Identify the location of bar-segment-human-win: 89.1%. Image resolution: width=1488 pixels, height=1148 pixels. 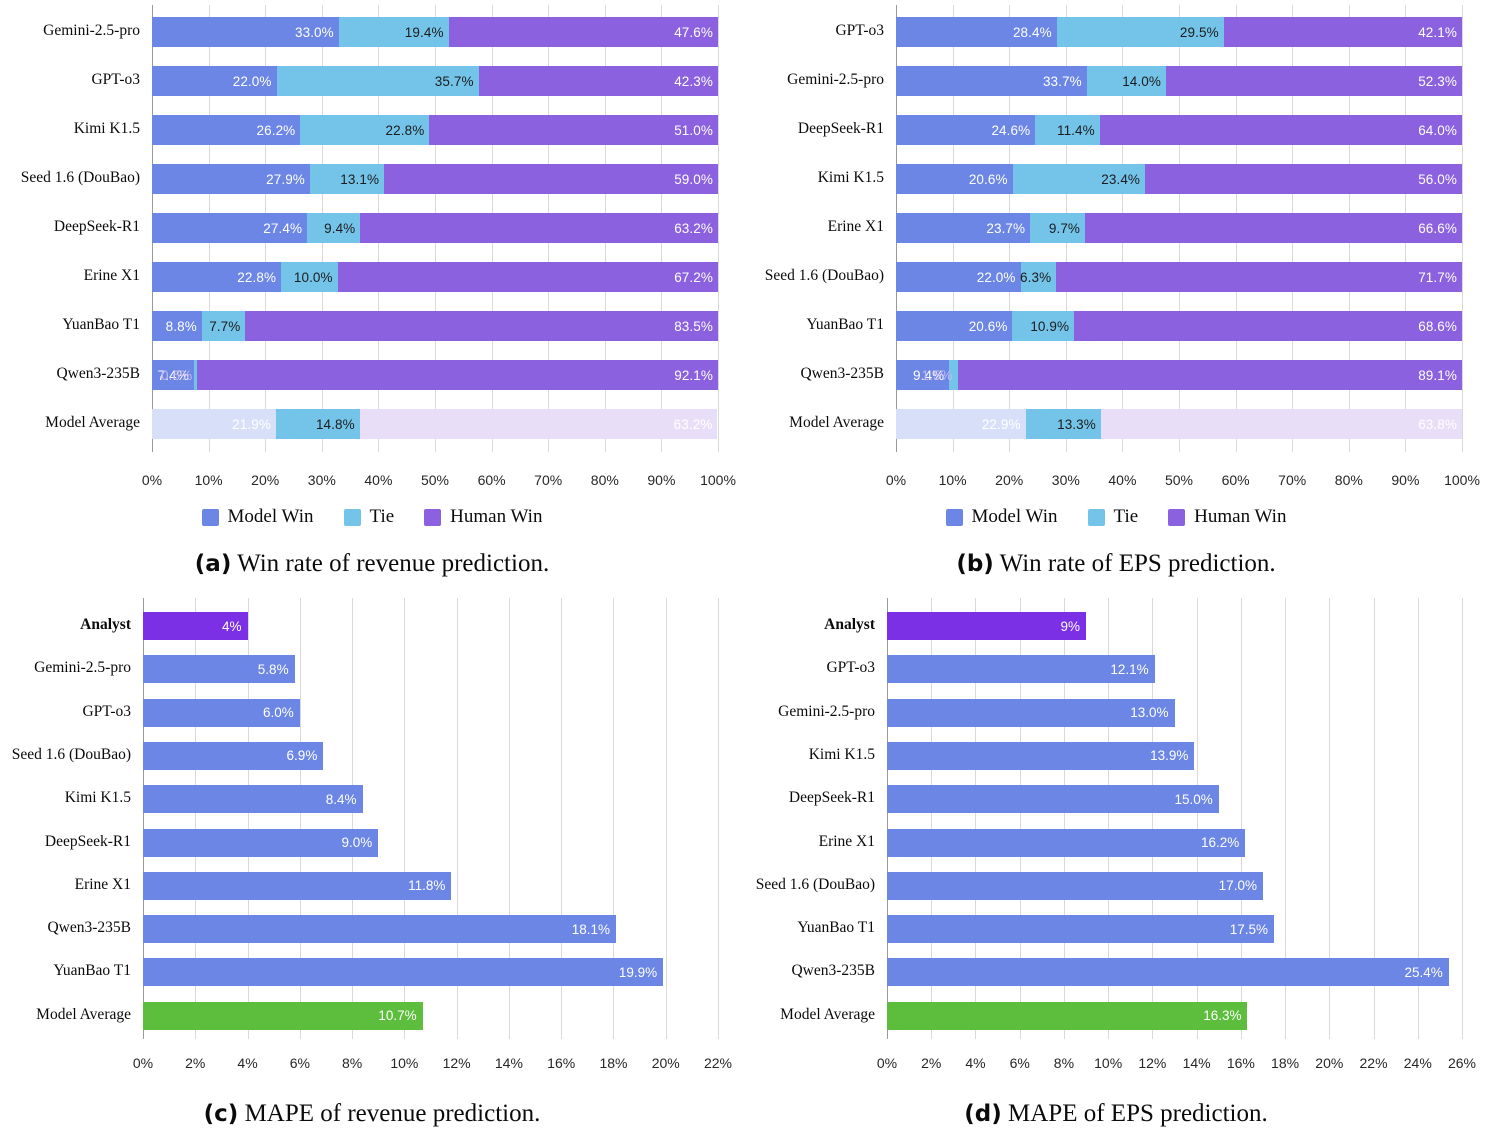
(1209, 375).